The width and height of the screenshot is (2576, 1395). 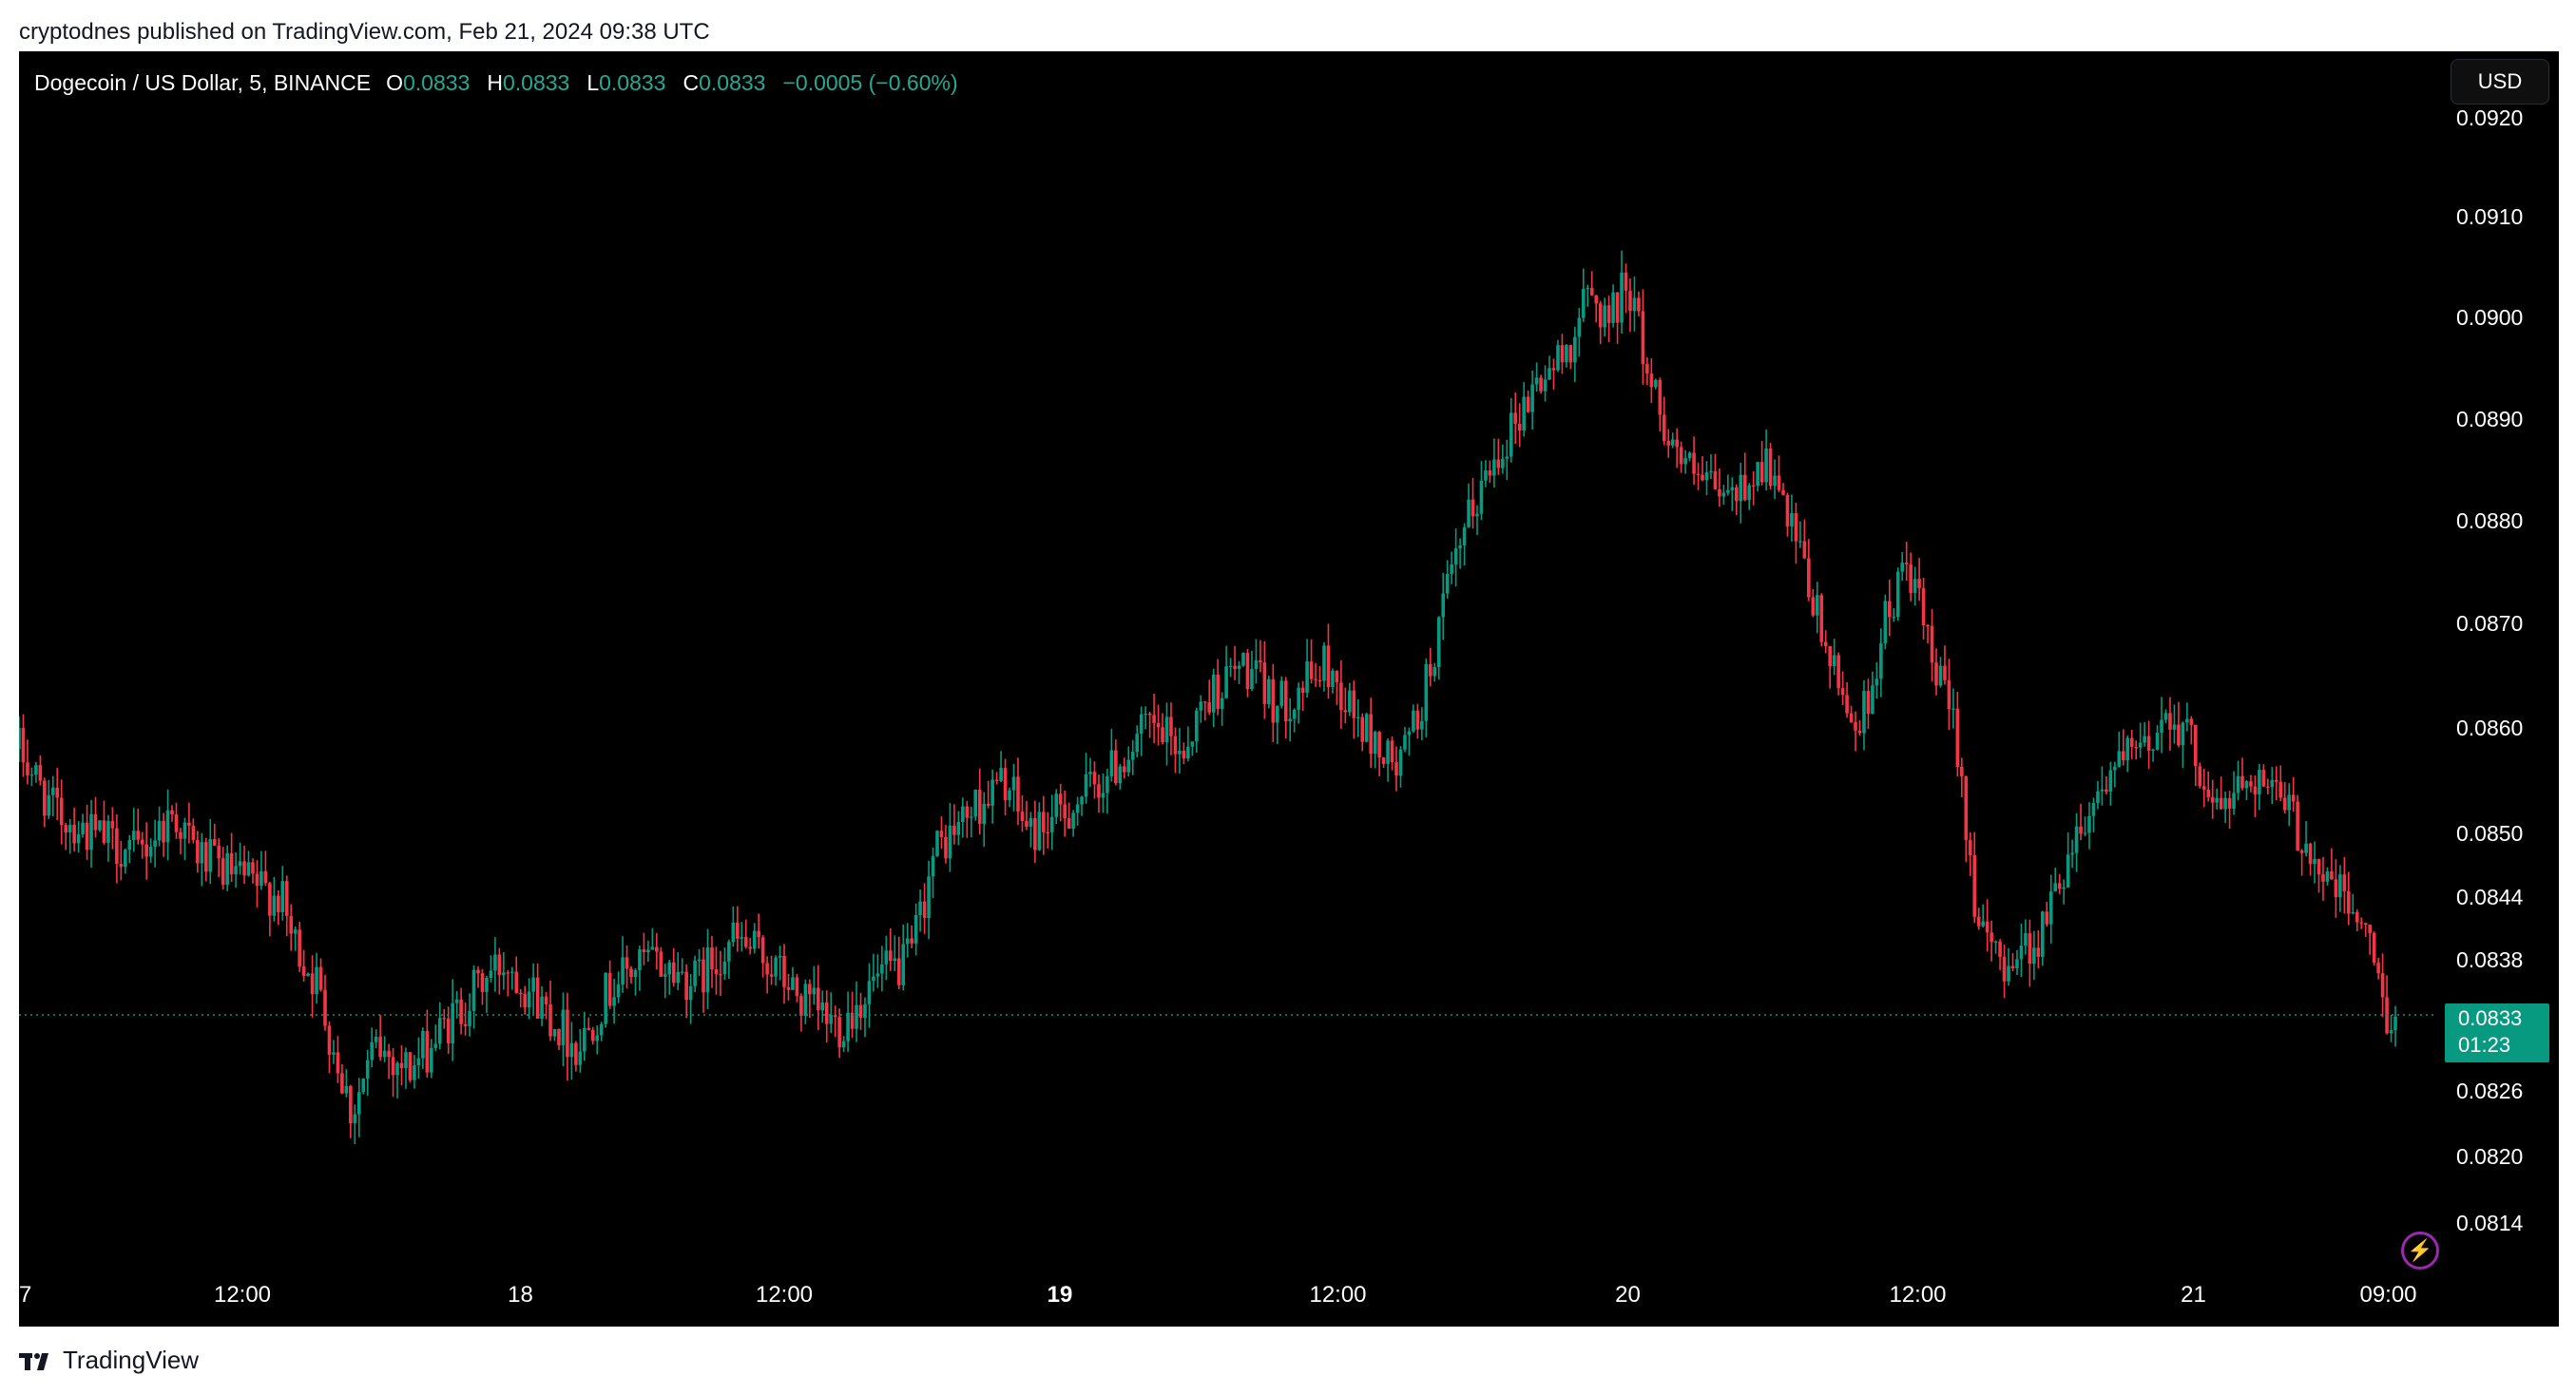 I want to click on tradingview-footer-logo: TradingView, so click(x=109, y=1360).